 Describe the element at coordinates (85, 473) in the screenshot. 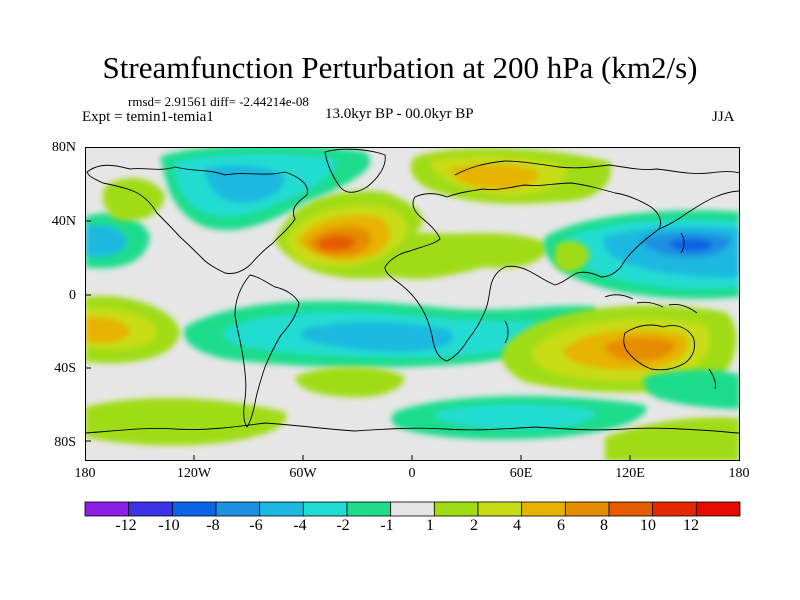

I see `lon-label-180w: 180` at that location.